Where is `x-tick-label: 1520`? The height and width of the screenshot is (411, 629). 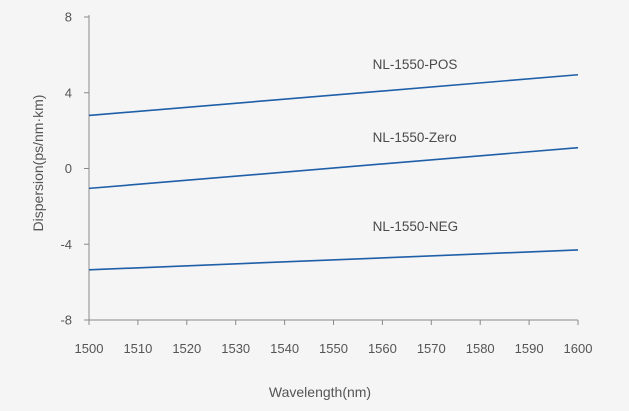 x-tick-label: 1520 is located at coordinates (186, 348).